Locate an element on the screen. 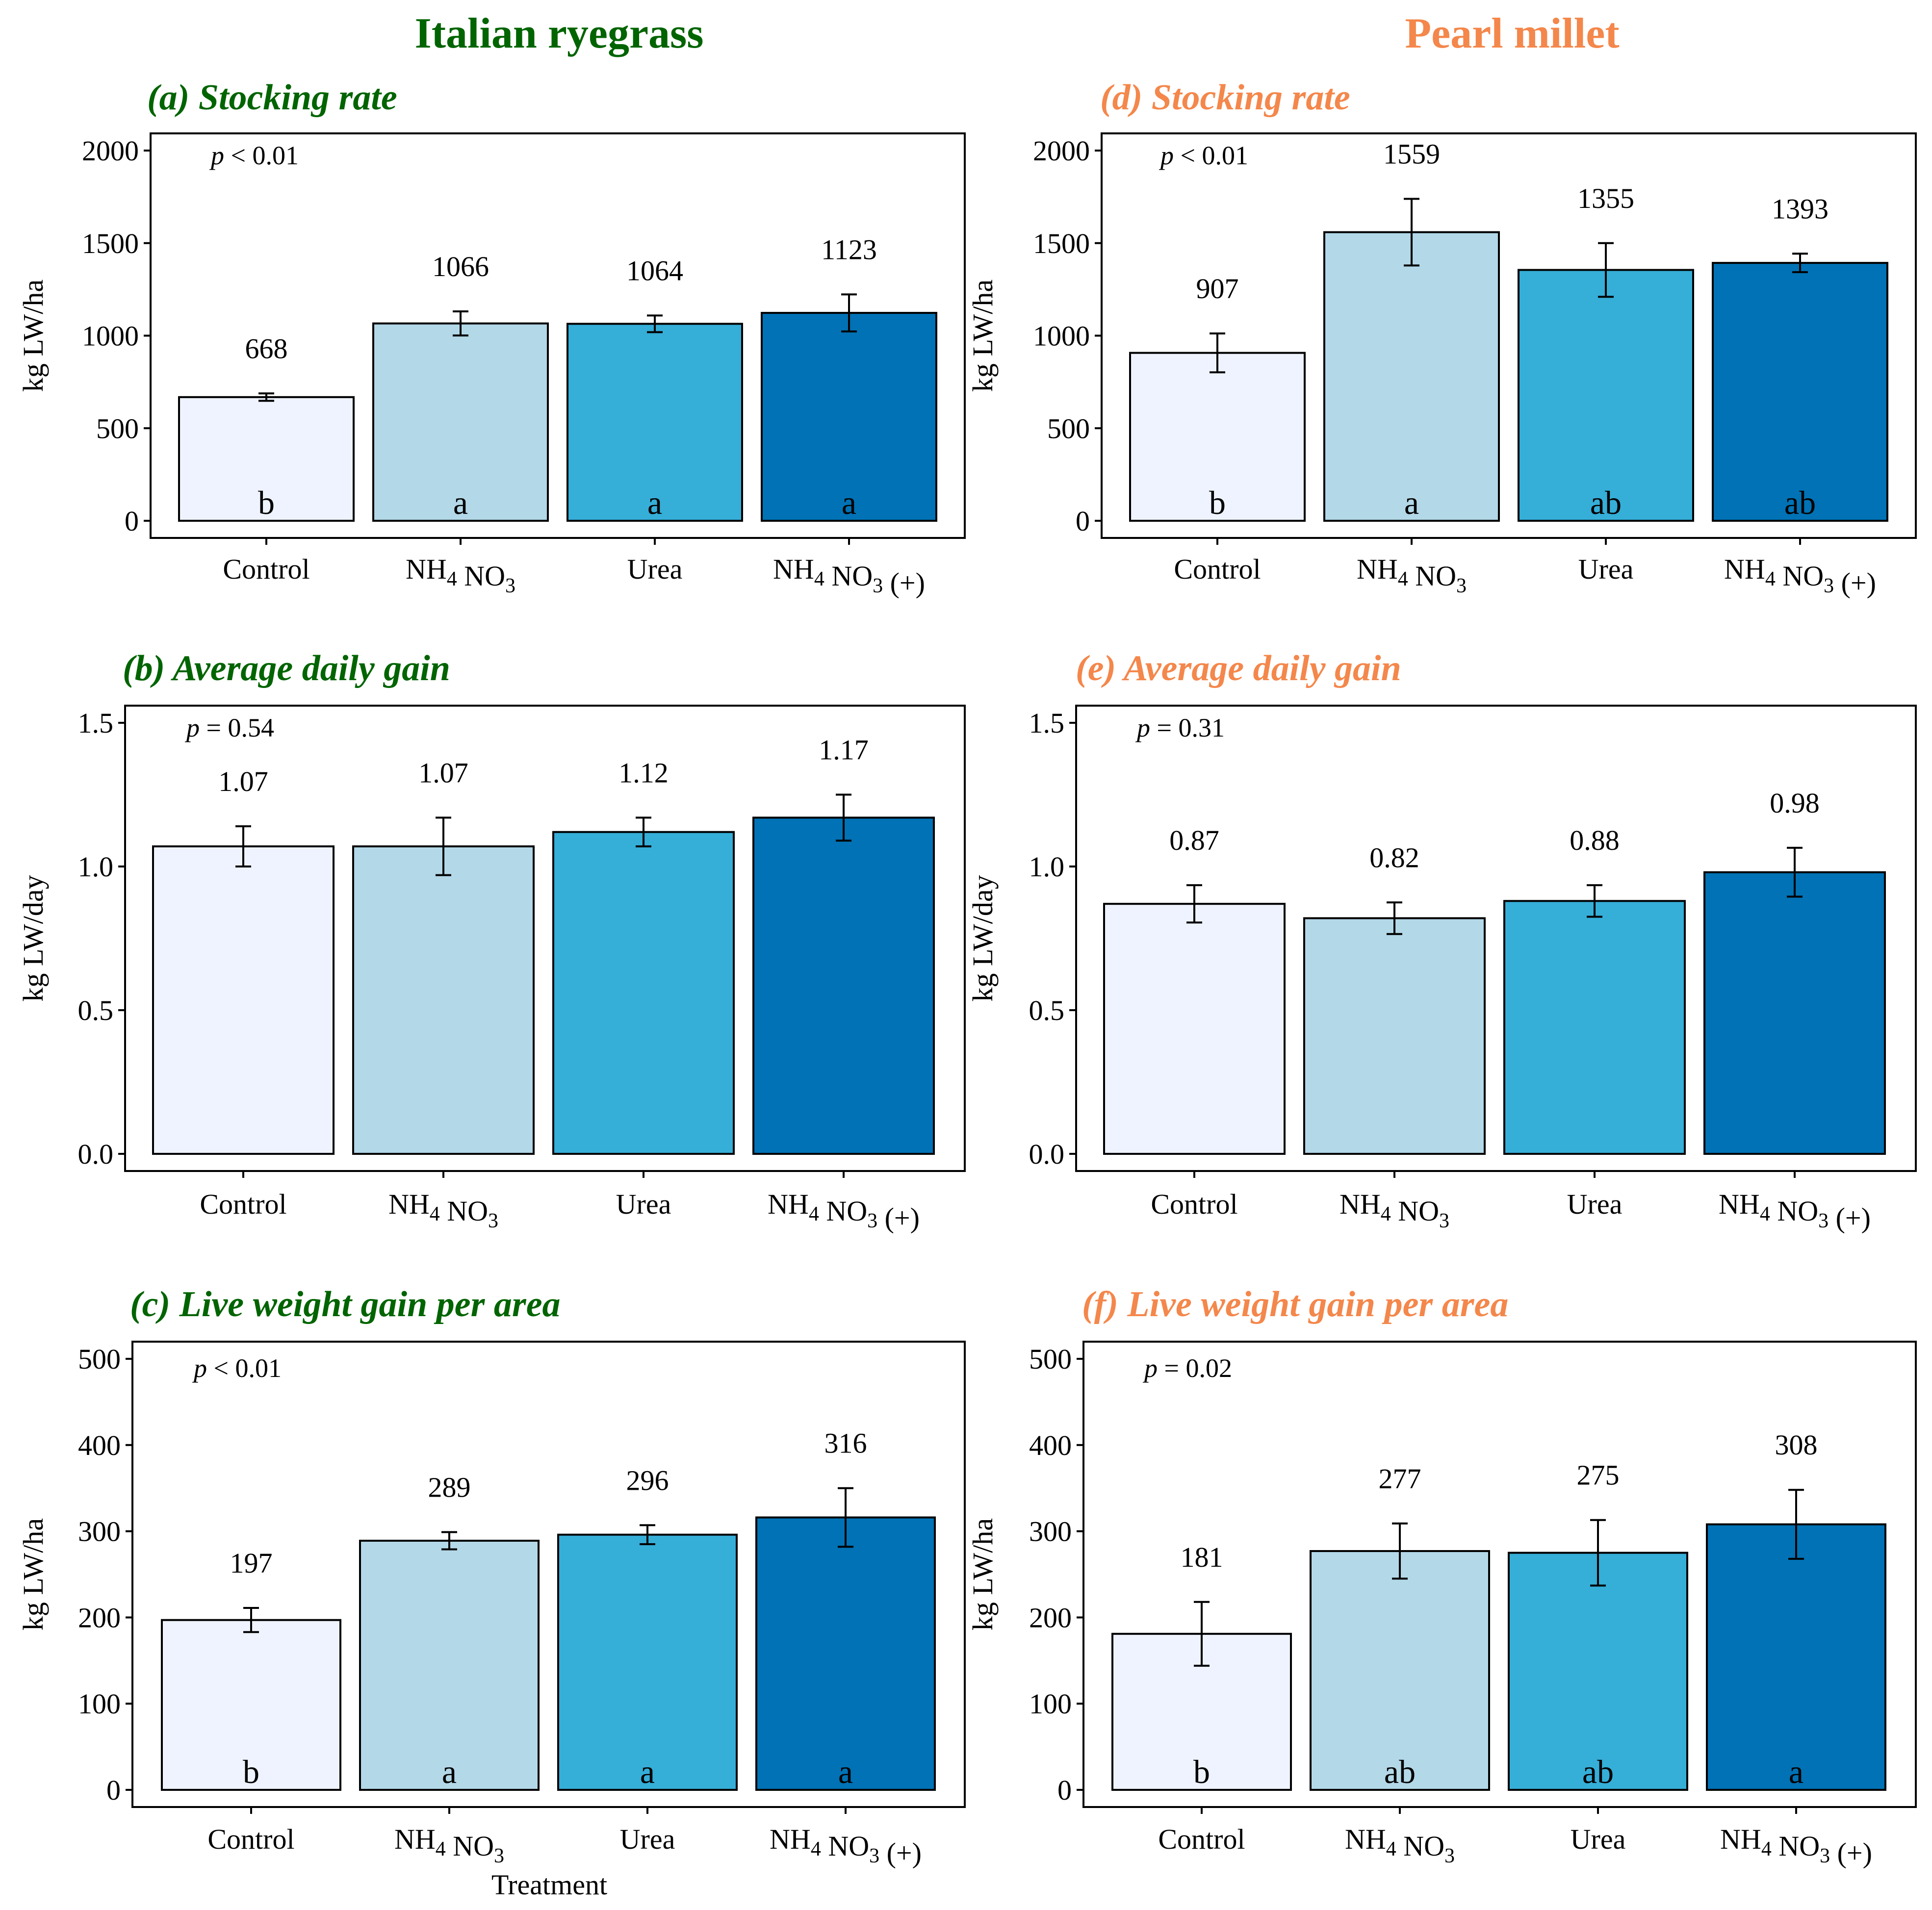 This screenshot has width=1932, height=1910. value-label: 181 is located at coordinates (1202, 1557).